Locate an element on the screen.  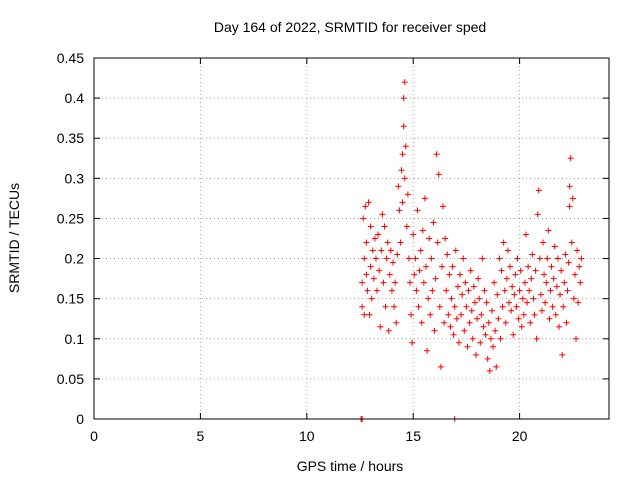
y-tick-label: 0.45 is located at coordinates (70, 58).